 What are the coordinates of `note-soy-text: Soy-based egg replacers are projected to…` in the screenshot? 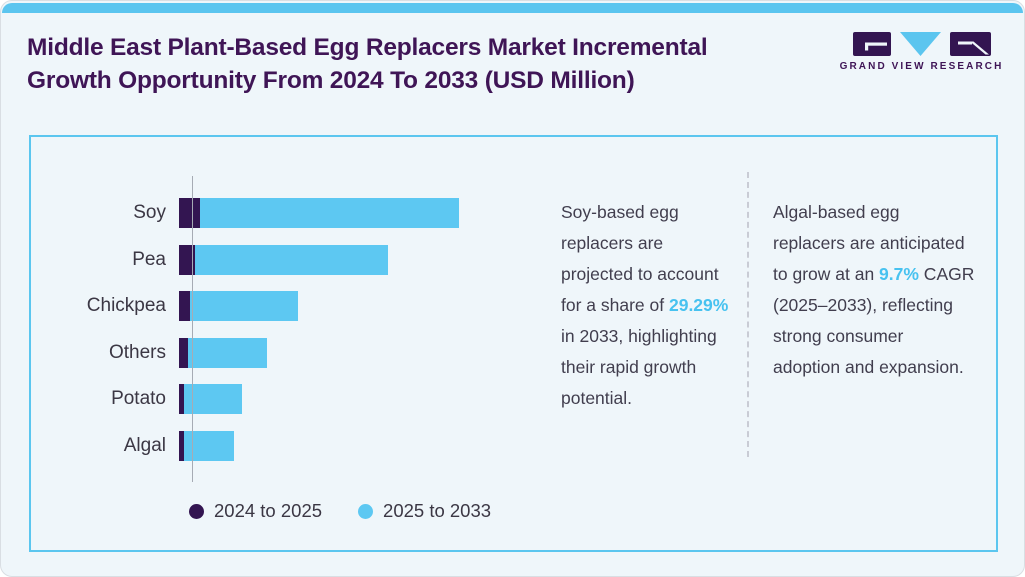 It's located at (640, 258).